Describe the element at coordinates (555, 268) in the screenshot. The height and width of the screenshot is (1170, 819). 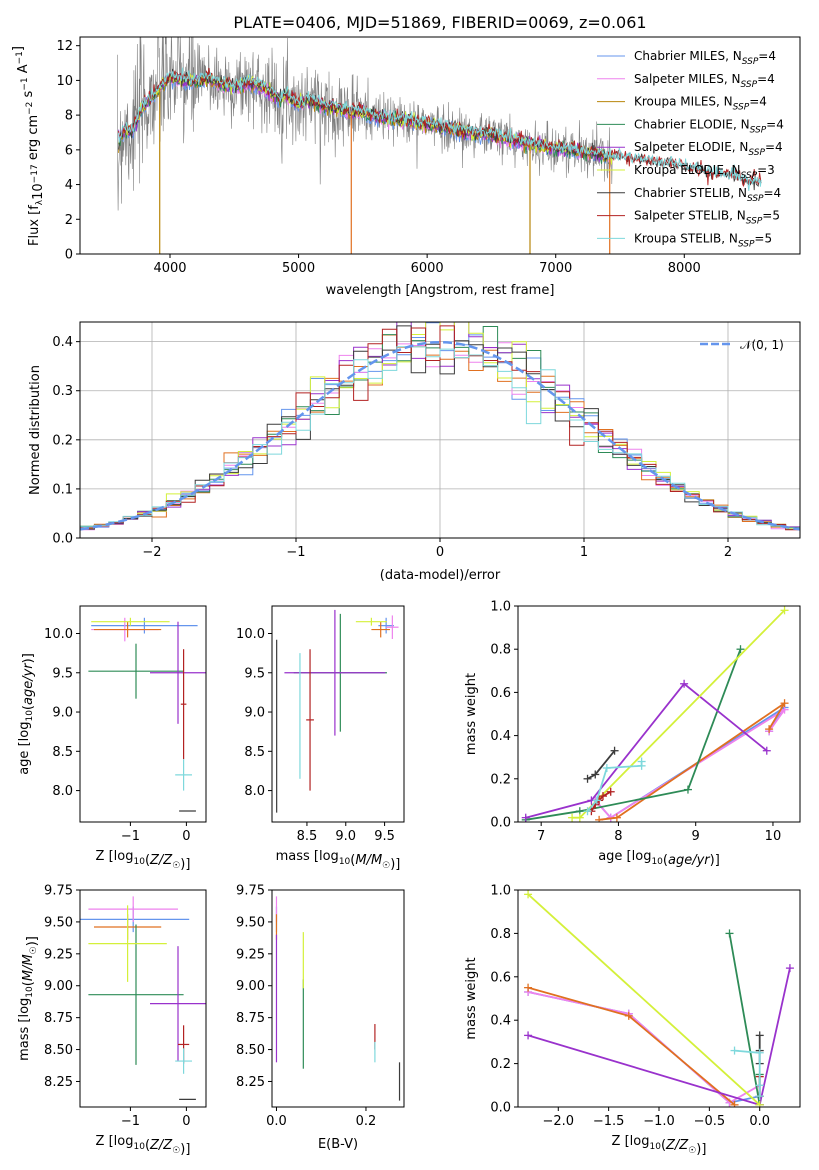
I see `x-tick-label: 7000` at that location.